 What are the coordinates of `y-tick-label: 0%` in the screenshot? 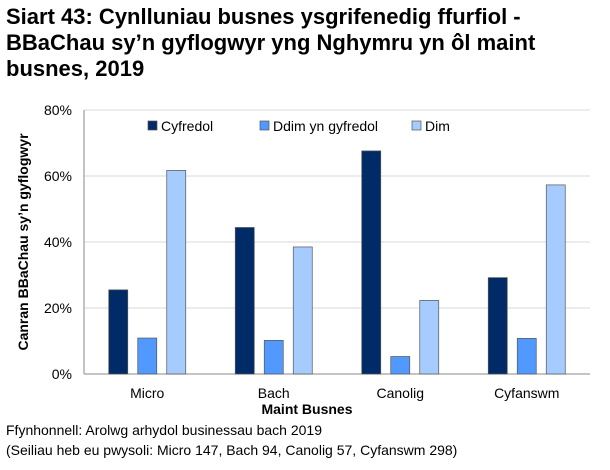 It's located at (62, 374).